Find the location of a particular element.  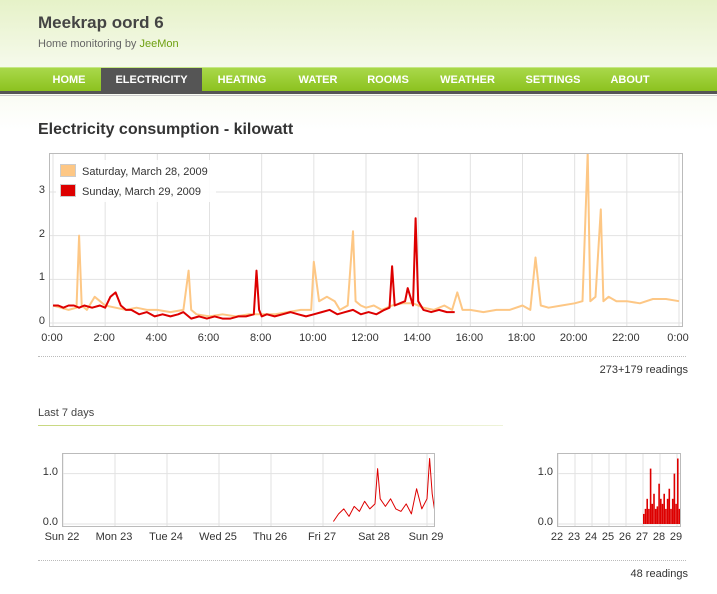

x-tick-label: 27 is located at coordinates (642, 537).